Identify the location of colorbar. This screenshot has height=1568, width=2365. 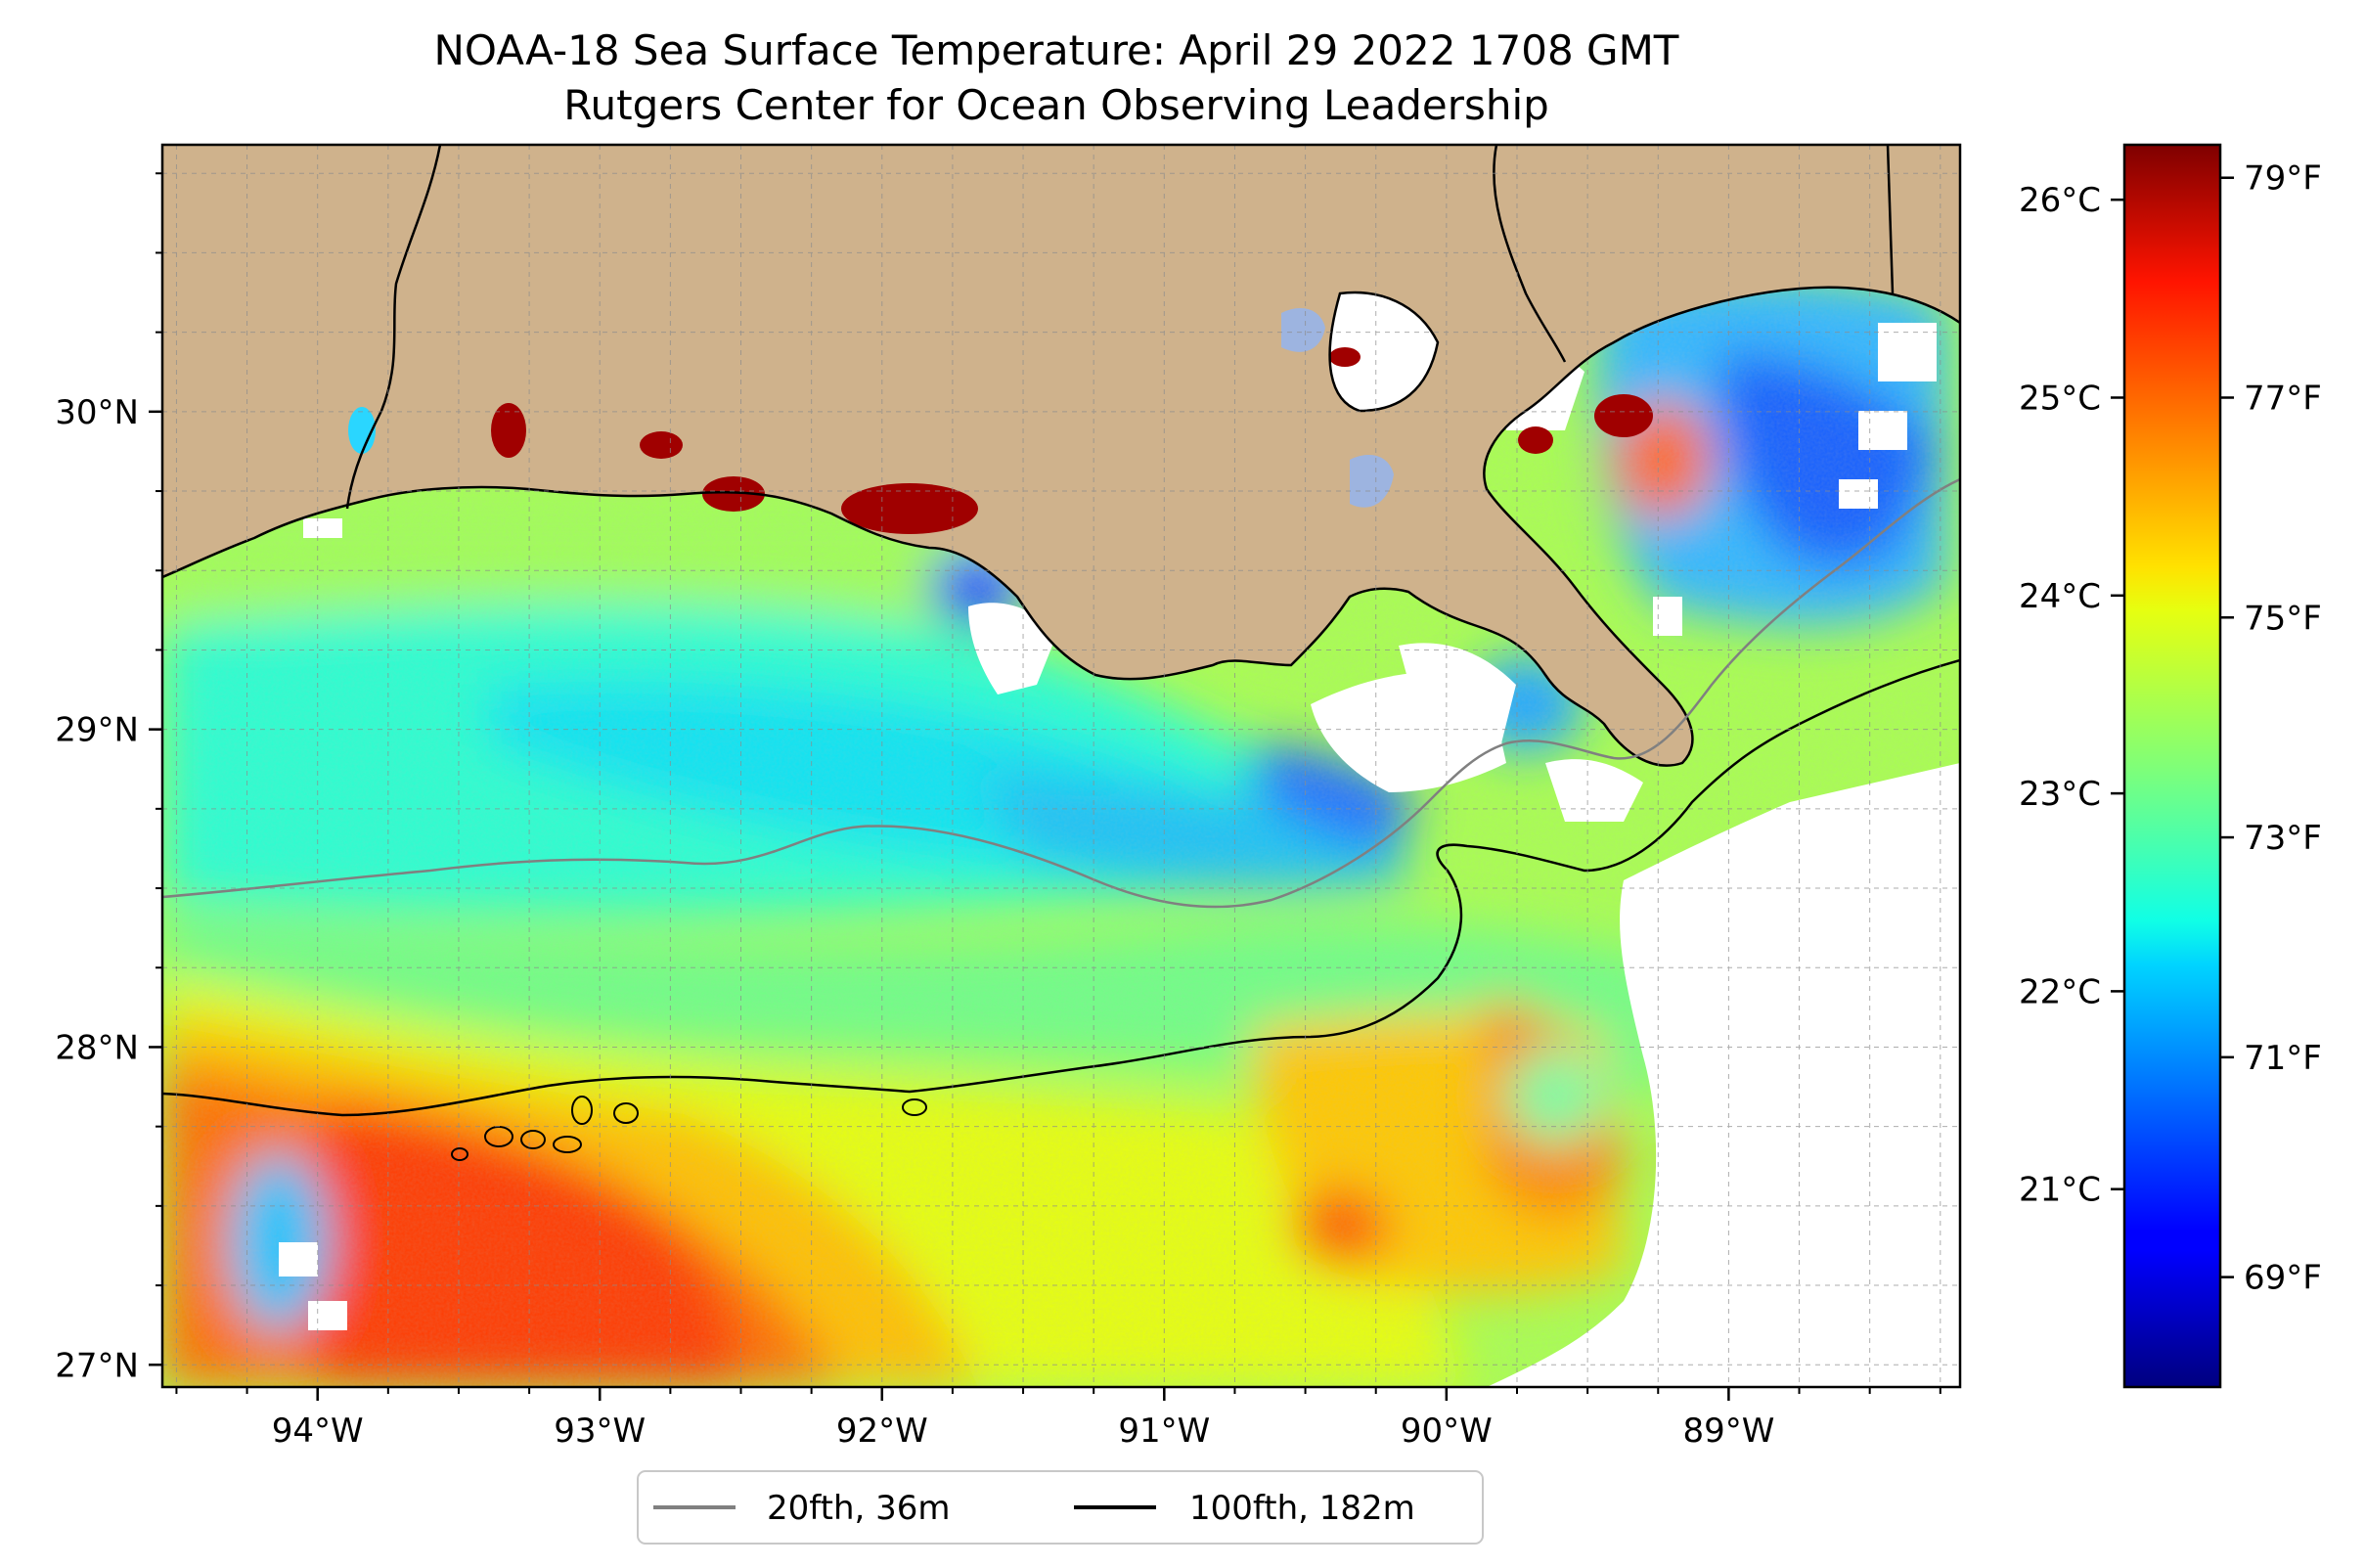
(2172, 766).